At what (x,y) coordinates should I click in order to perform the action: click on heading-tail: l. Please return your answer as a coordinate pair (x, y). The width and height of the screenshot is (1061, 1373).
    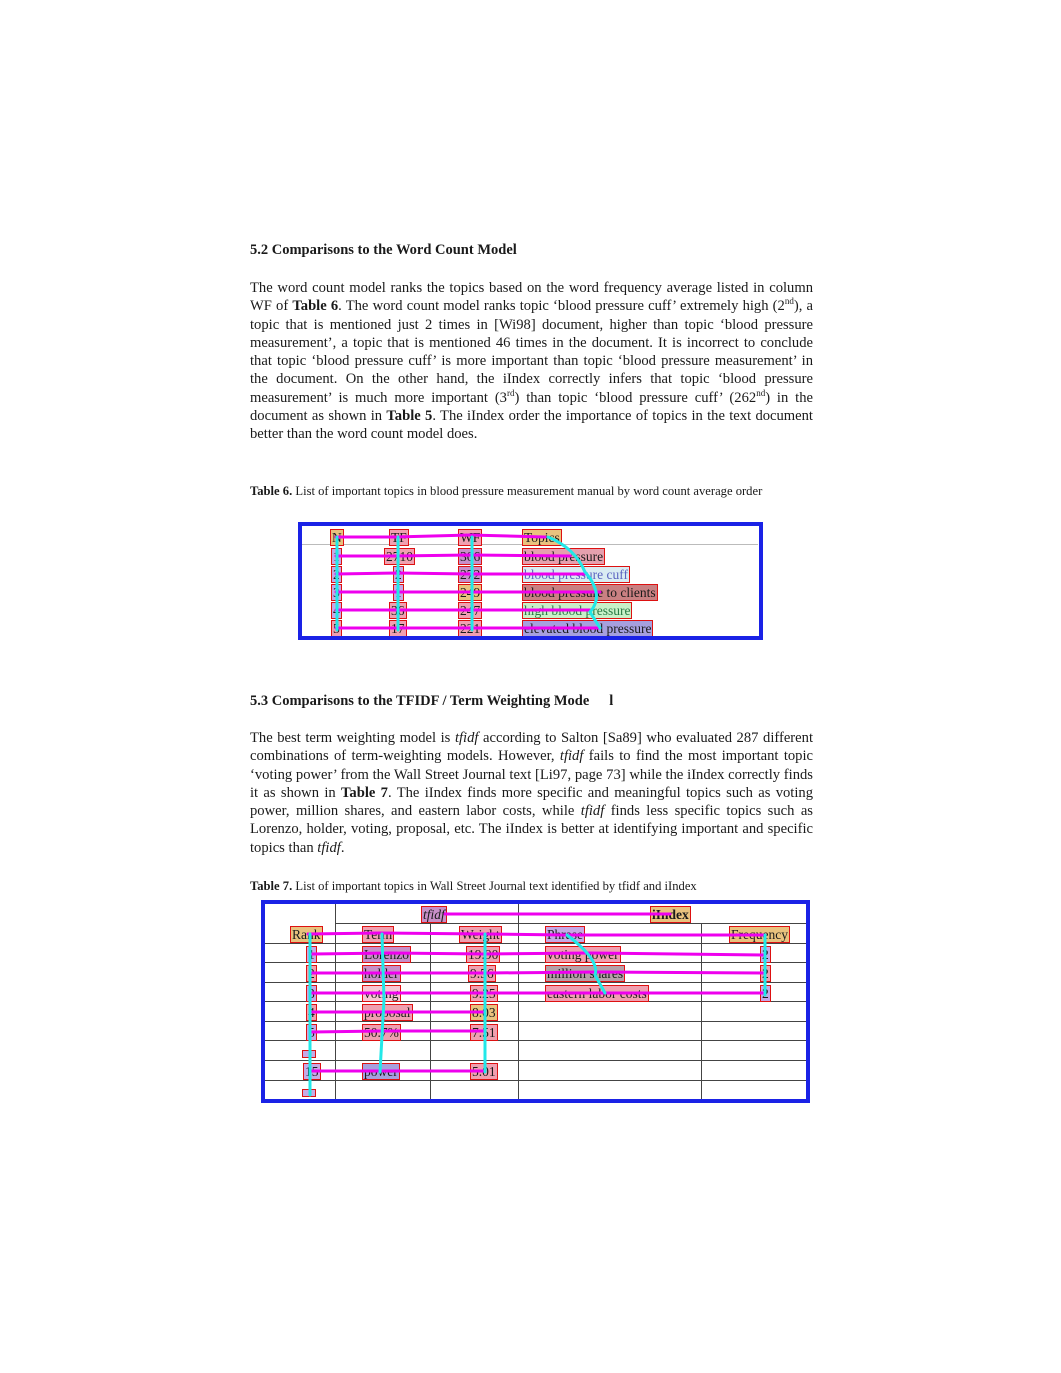
    Looking at the image, I should click on (611, 701).